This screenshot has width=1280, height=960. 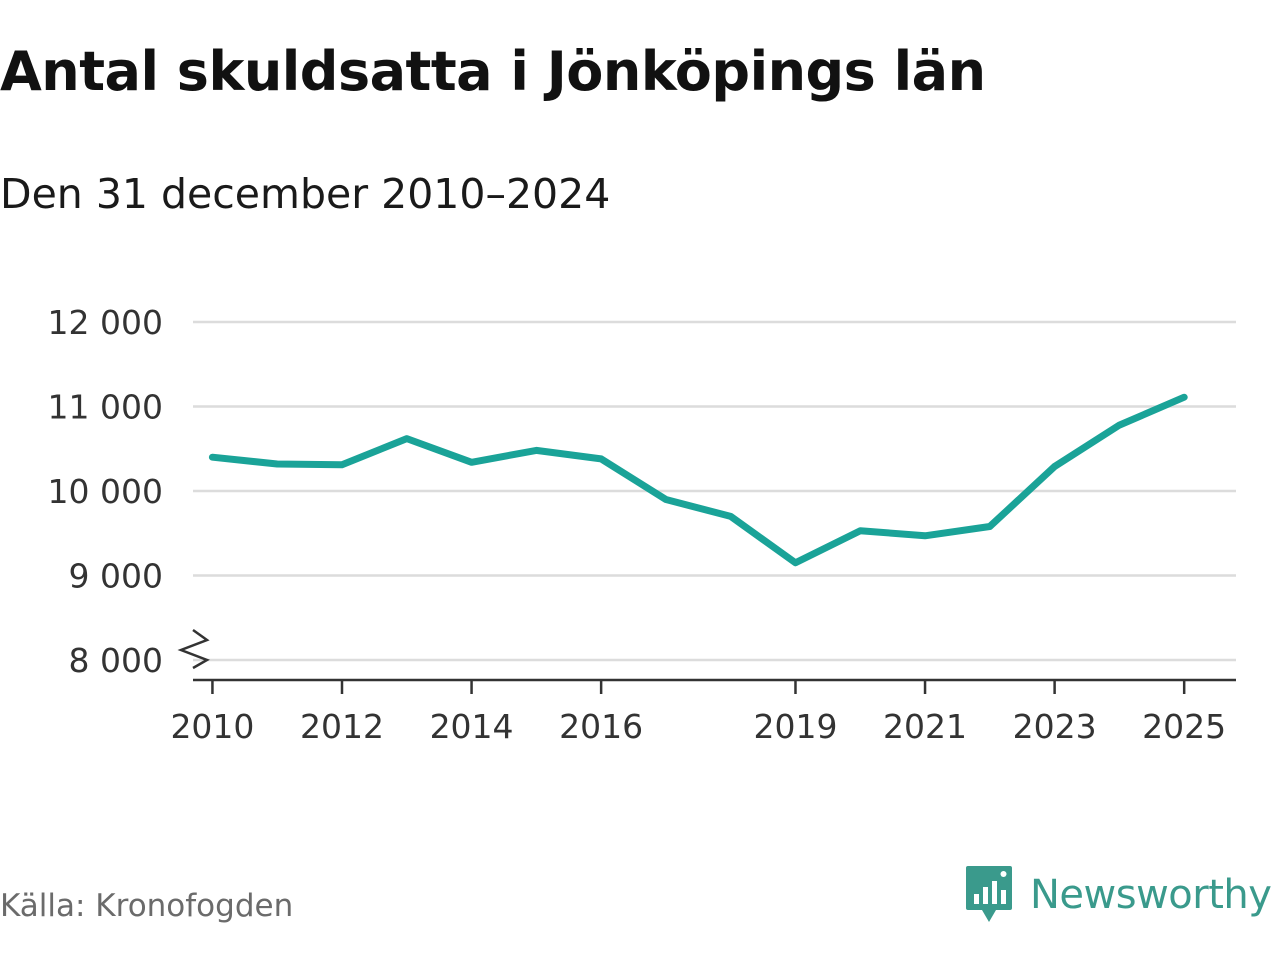 I want to click on data-point-2014, so click(x=471, y=462).